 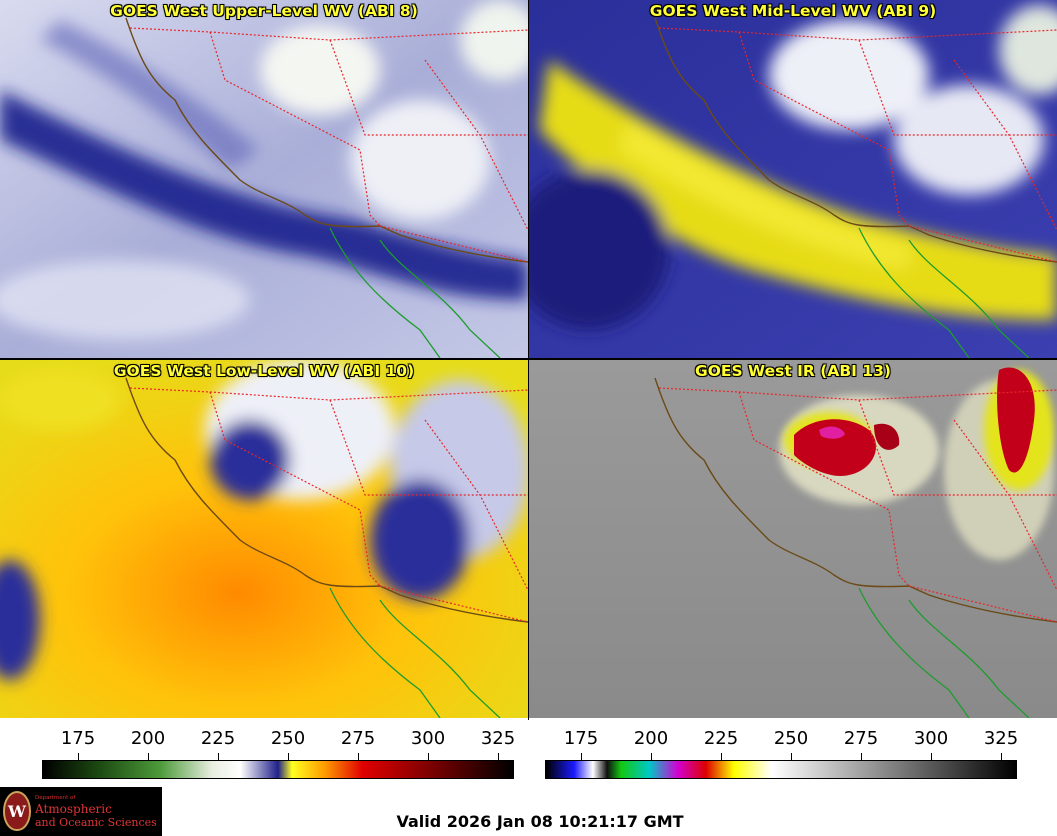 I want to click on logo-name-line1: Atmospheric, so click(x=73, y=809).